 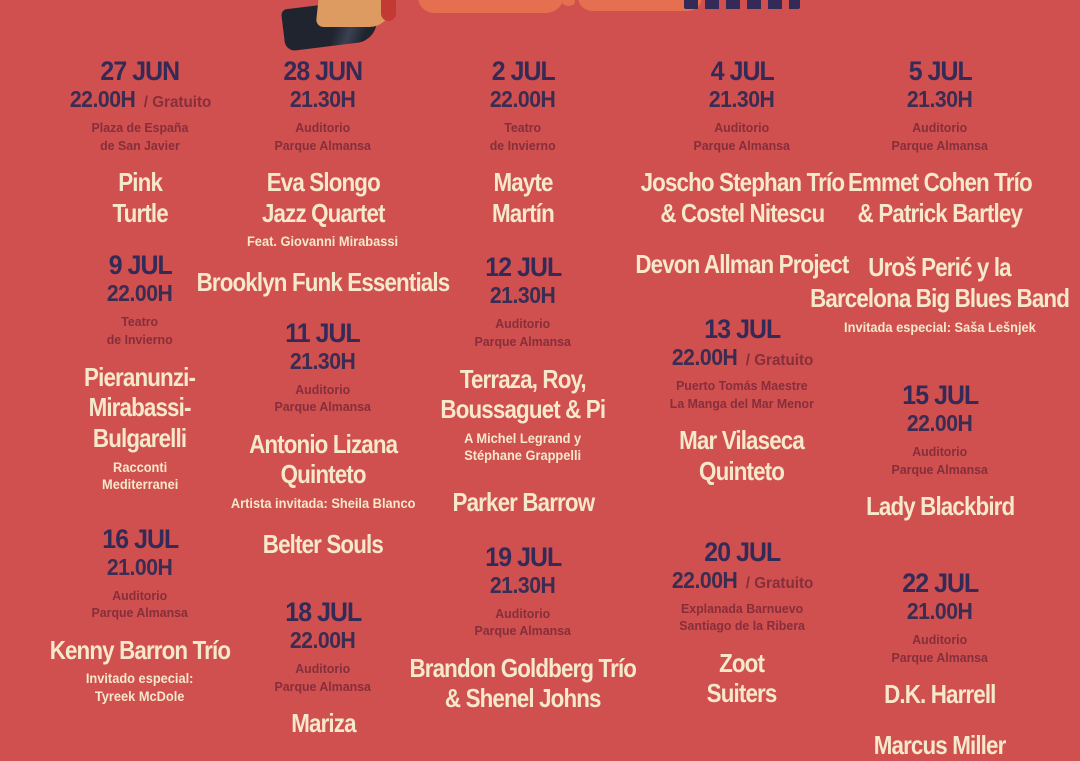 I want to click on event-date: 15 JUL, so click(x=940, y=395).